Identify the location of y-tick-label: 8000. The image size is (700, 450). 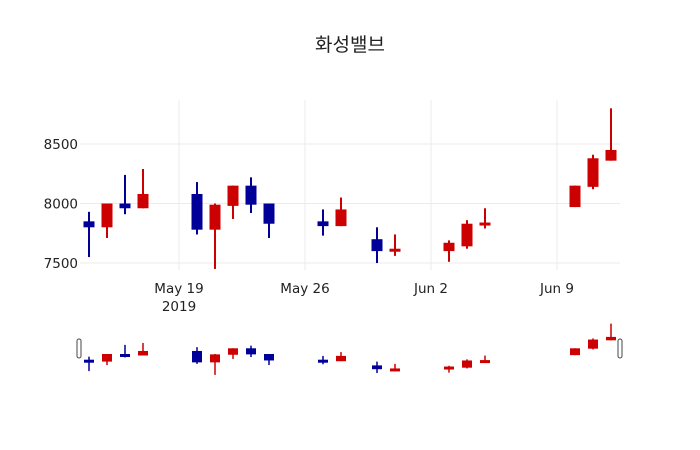
(61, 205).